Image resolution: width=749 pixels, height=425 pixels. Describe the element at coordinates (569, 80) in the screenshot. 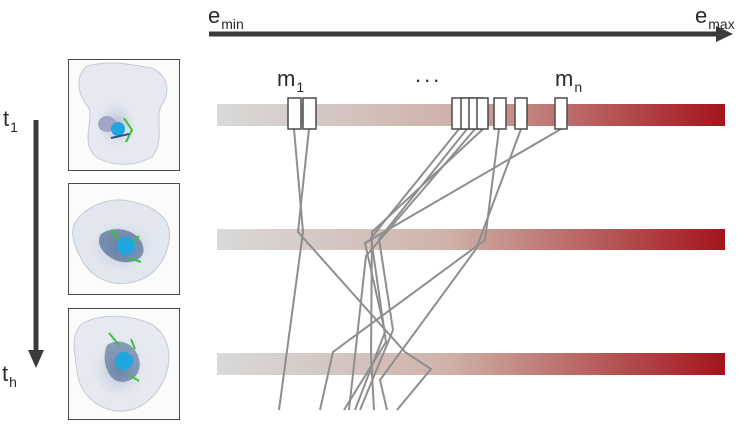

I see `marker-label-last: mn` at that location.